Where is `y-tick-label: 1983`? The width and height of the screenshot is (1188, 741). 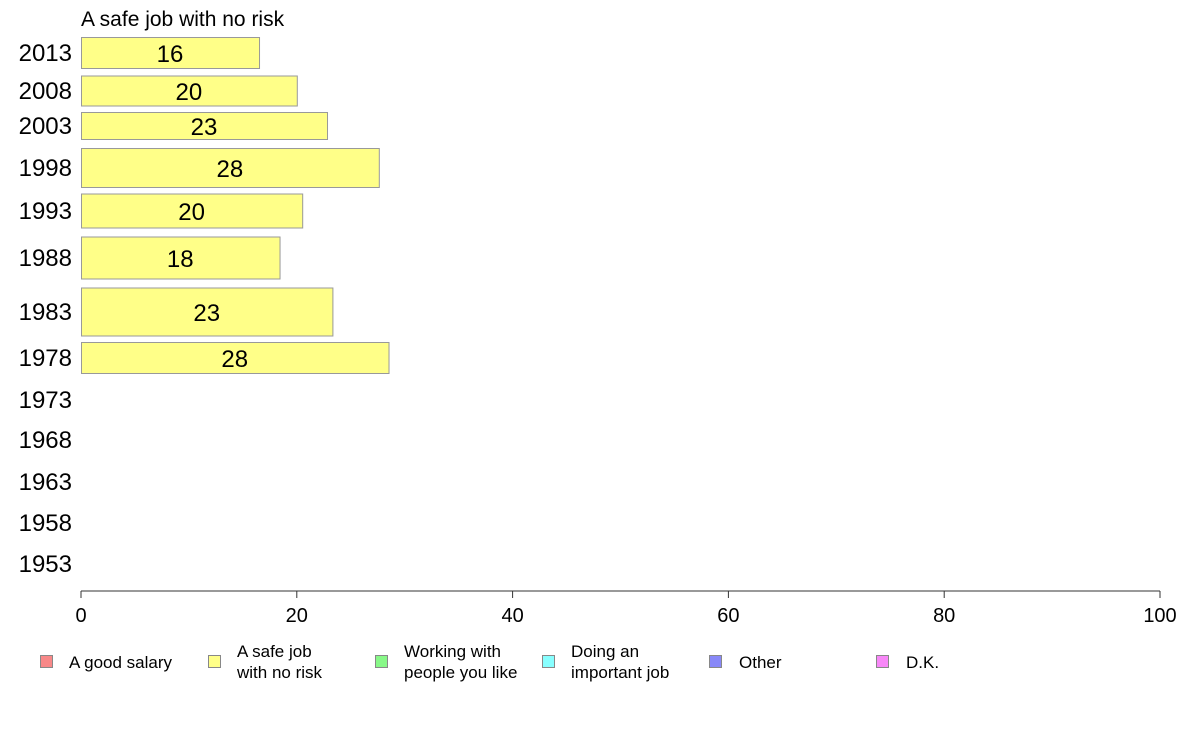
y-tick-label: 1983 is located at coordinates (45, 312).